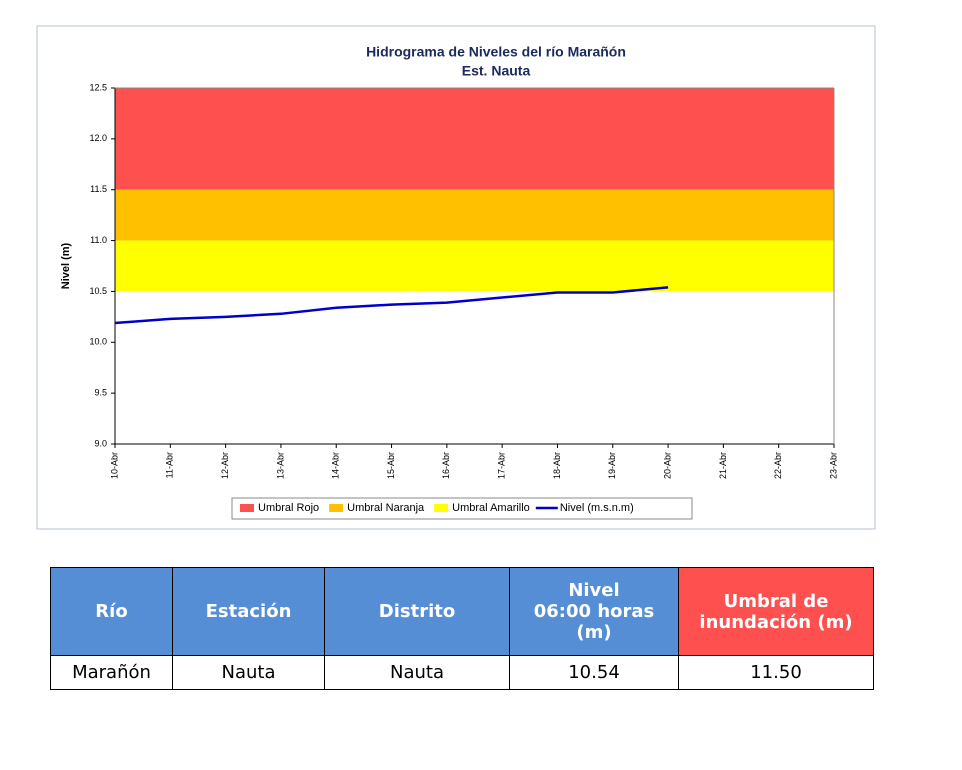 The width and height of the screenshot is (962, 770). Describe the element at coordinates (612, 465) in the screenshot. I see `x-tick-label: 19-Abr` at that location.